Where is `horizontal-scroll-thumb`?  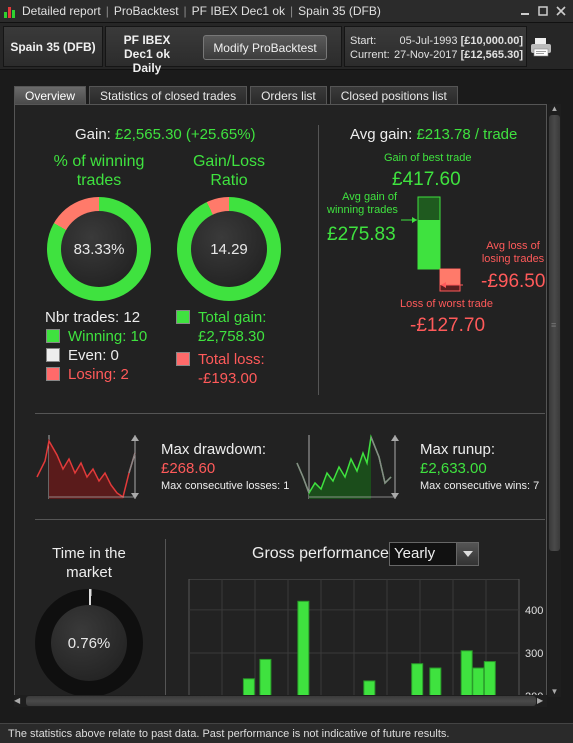 horizontal-scroll-thumb is located at coordinates (281, 701).